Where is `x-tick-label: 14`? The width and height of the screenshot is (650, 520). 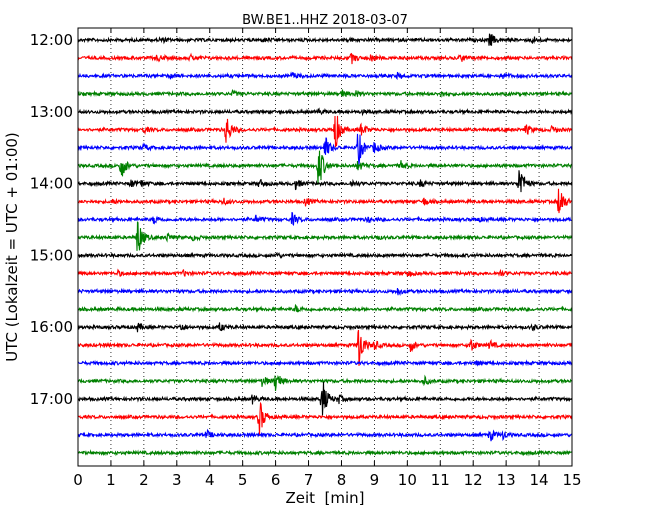 x-tick-label: 14 is located at coordinates (539, 480).